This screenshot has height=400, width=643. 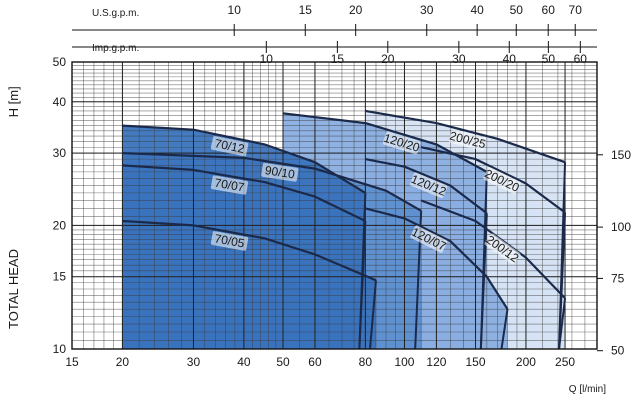 I want to click on right-tick-label: 50, so click(x=618, y=351).